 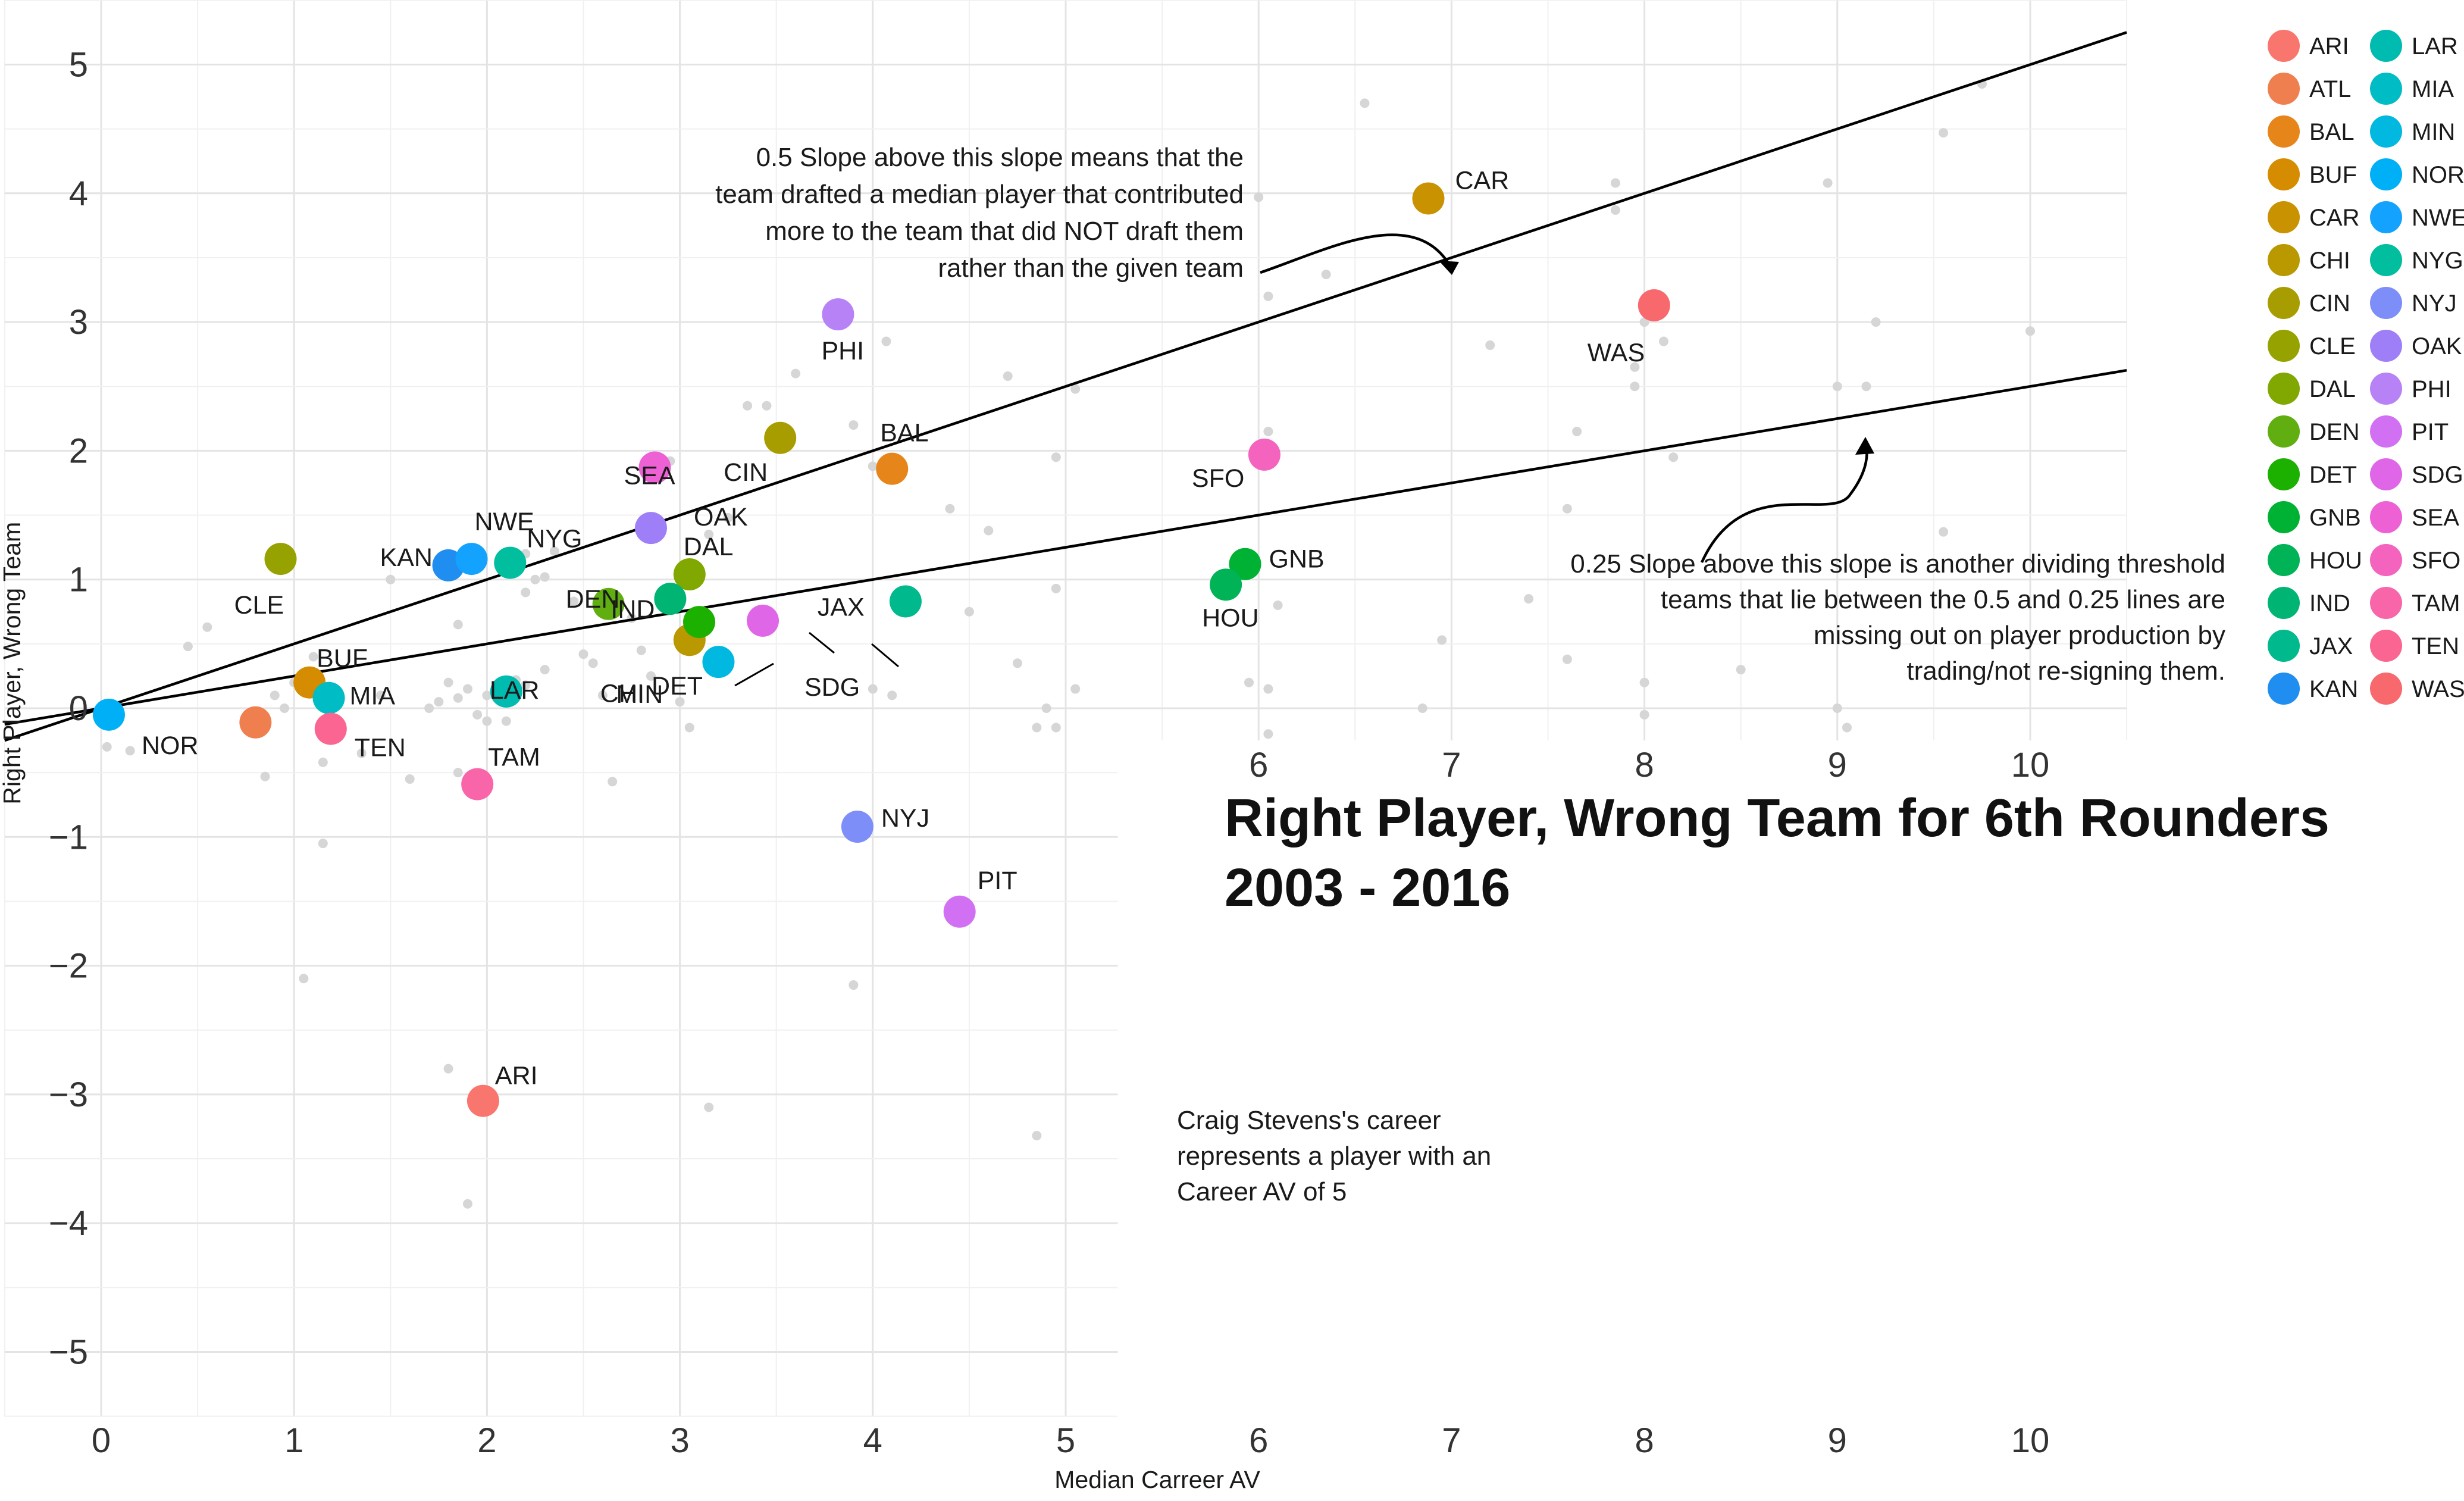 I want to click on legend-label: PHI, so click(x=2432, y=389).